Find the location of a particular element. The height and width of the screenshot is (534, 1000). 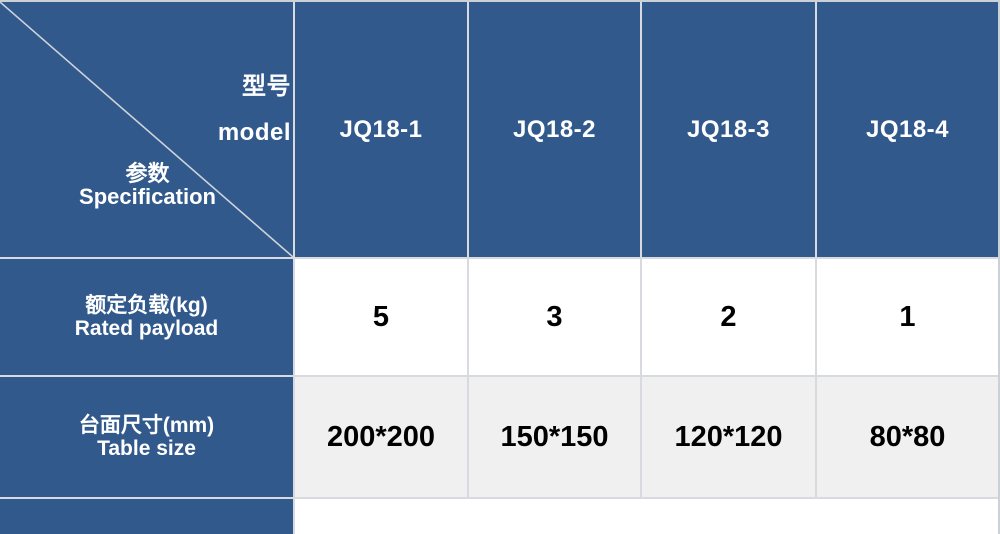

value-size-jq18-3: 120*120 is located at coordinates (728, 437).